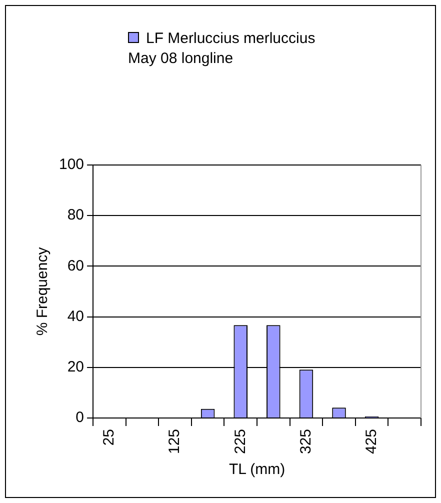  What do you see at coordinates (71, 165) in the screenshot?
I see `y-tick-label: 100` at bounding box center [71, 165].